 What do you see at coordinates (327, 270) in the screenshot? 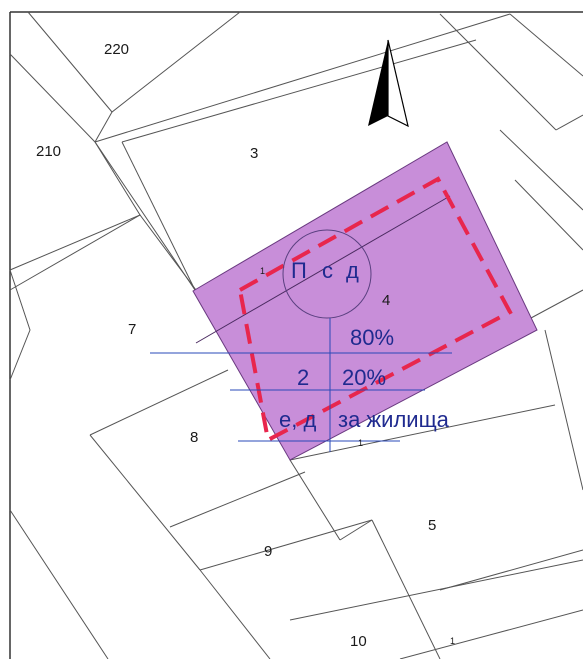
I see `zone-header-s: с` at bounding box center [327, 270].